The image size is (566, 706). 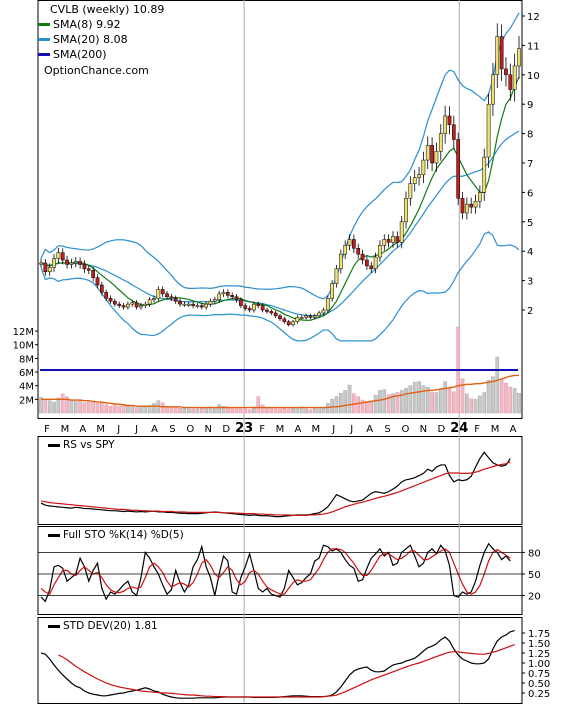 I want to click on legend-sma8-value: 9.92, so click(x=108, y=24).